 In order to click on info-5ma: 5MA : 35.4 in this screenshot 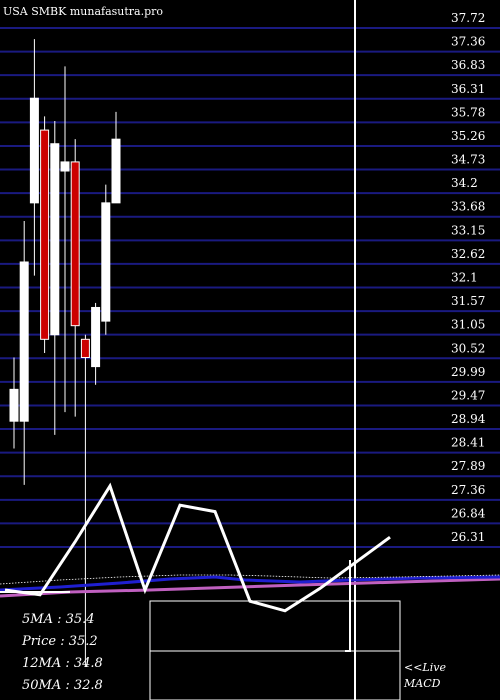, I will do `click(58, 619)`.